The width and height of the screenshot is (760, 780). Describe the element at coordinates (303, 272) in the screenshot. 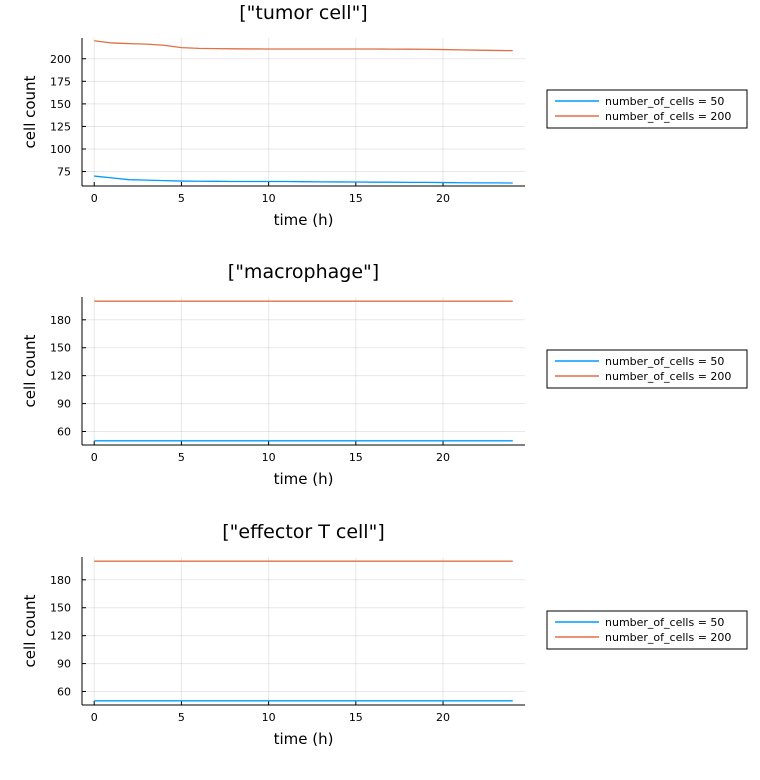

I see `chart-title: ["macrophage"]` at that location.